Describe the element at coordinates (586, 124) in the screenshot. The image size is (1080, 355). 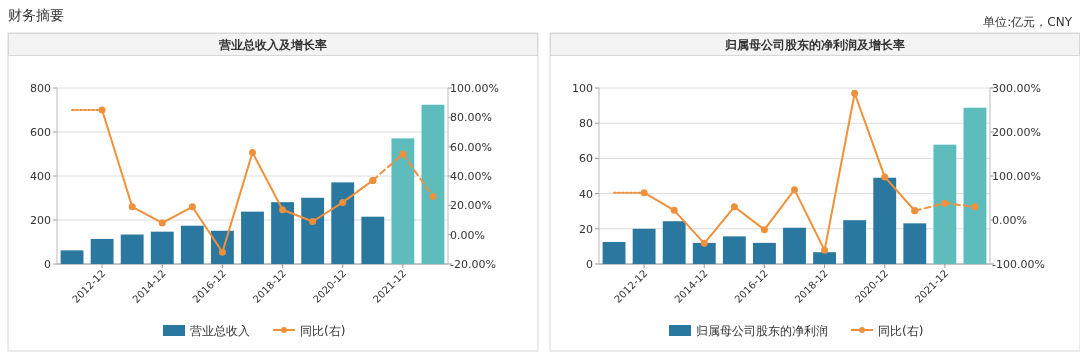
I see `y-tick-label: 80` at that location.